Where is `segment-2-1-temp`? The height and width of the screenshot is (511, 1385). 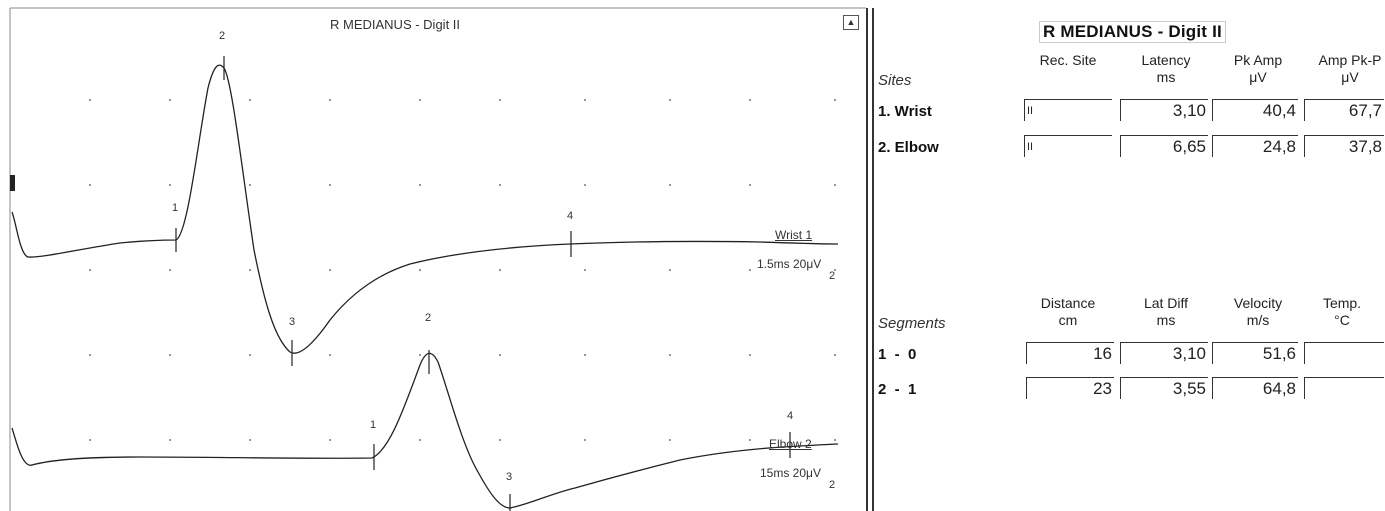 segment-2-1-temp is located at coordinates (1344, 388).